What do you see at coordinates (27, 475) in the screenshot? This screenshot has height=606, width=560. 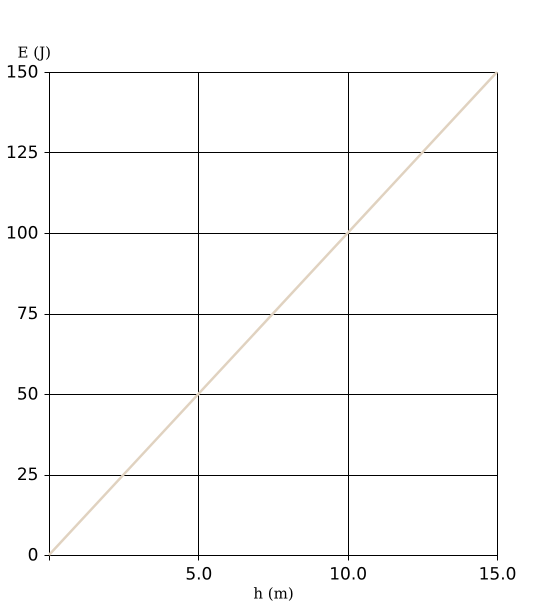 I see `y-tick-label: 25` at bounding box center [27, 475].